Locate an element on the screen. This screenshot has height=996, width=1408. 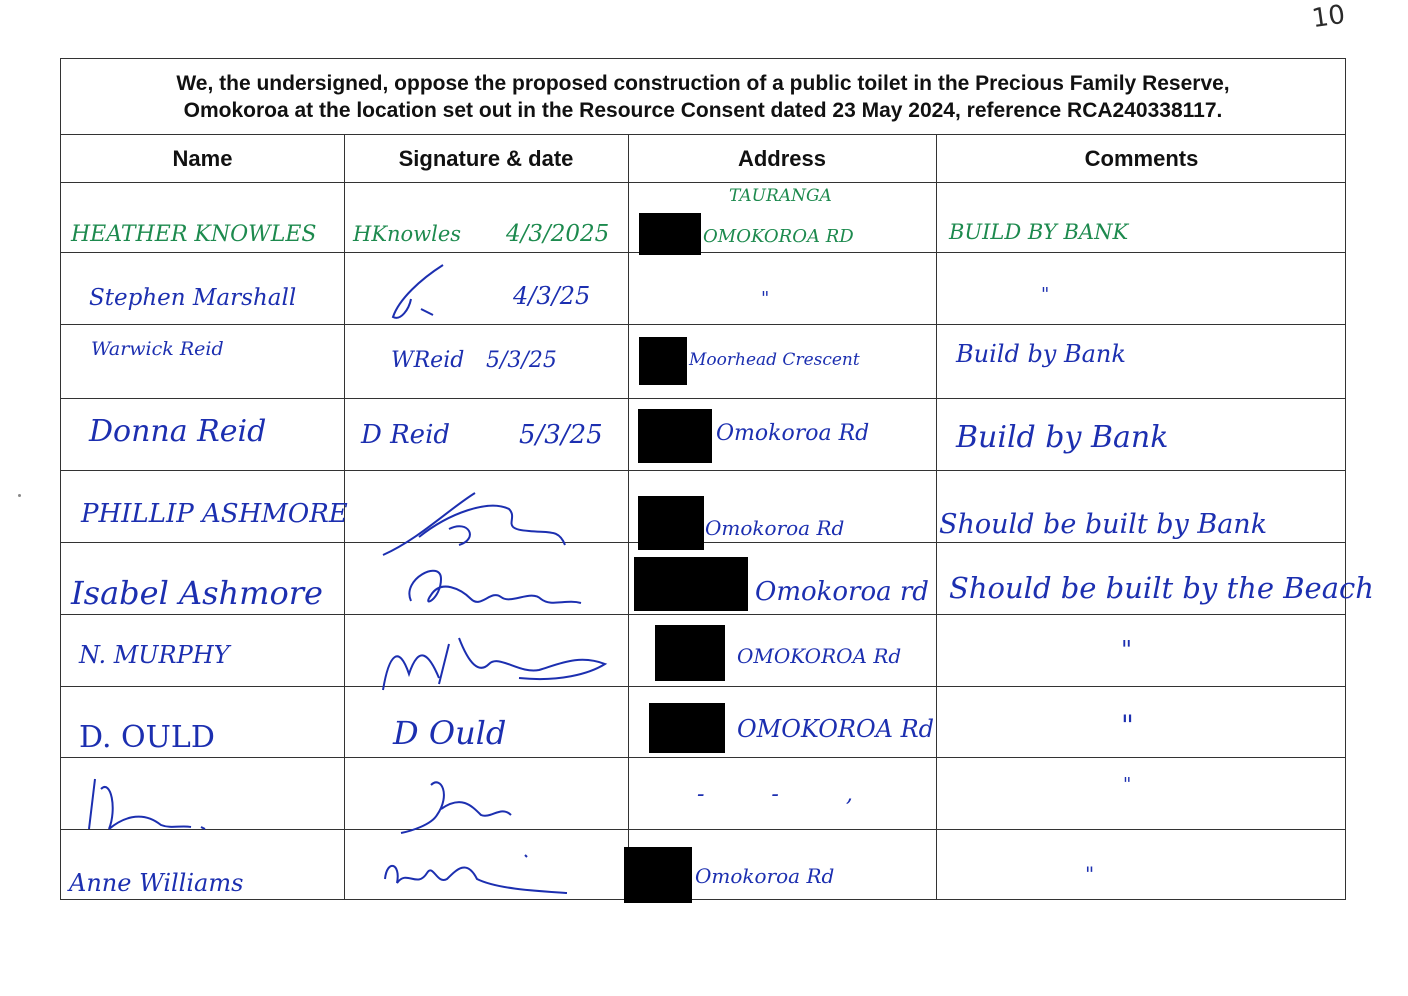
row-7-comment: " is located at coordinates (1127, 650).